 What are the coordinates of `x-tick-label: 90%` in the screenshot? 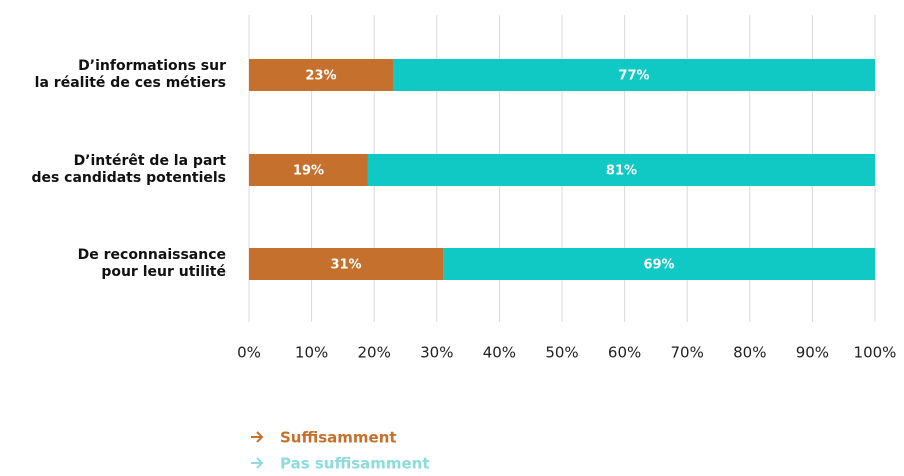 It's located at (812, 353).